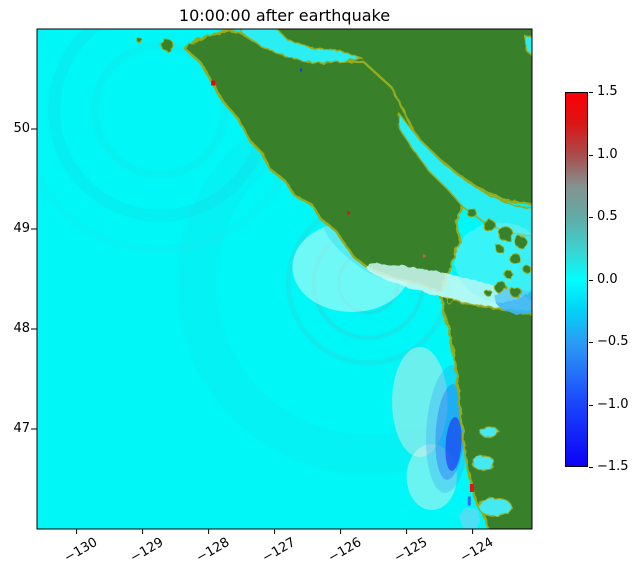 The image size is (636, 573). I want to click on coastal-trough-core, so click(453, 444).